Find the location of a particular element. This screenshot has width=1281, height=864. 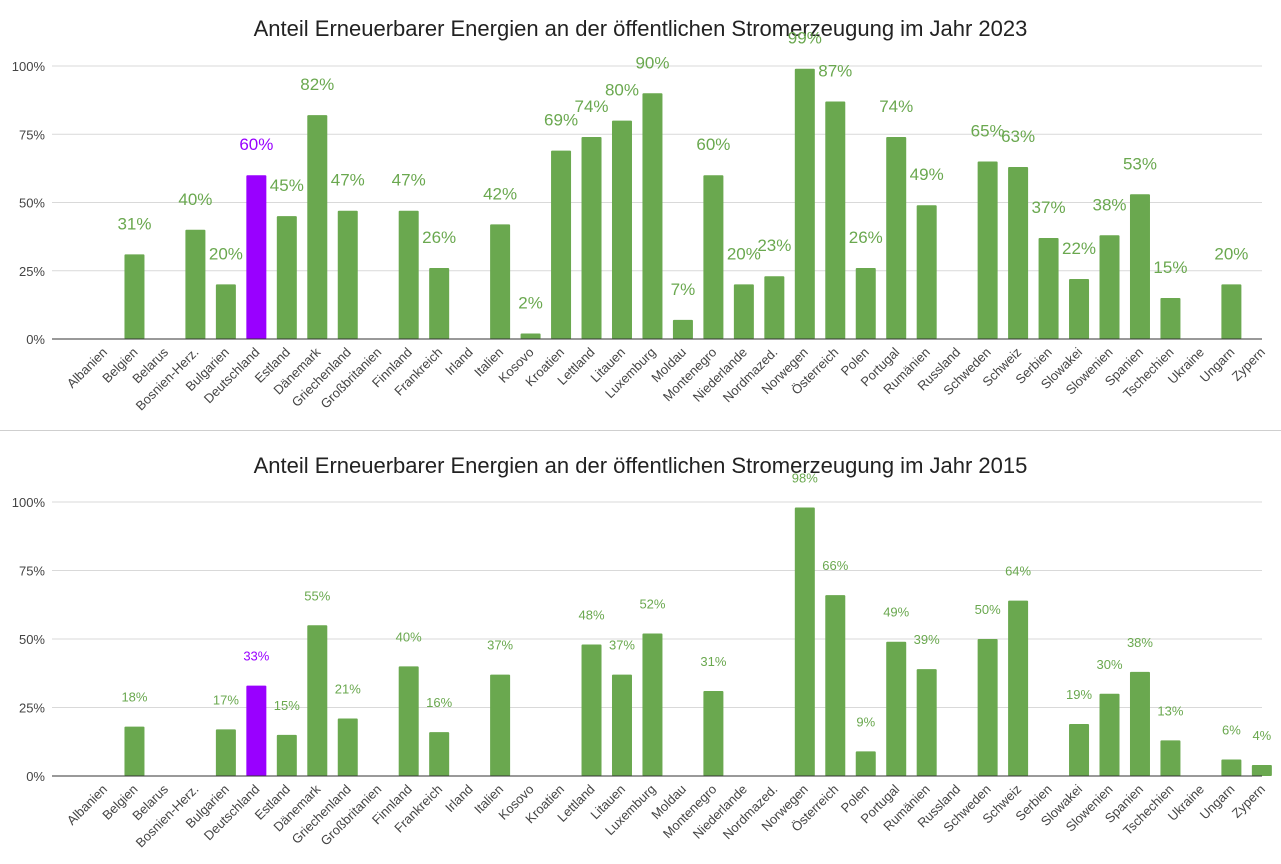

data-label: 16% is located at coordinates (439, 702).